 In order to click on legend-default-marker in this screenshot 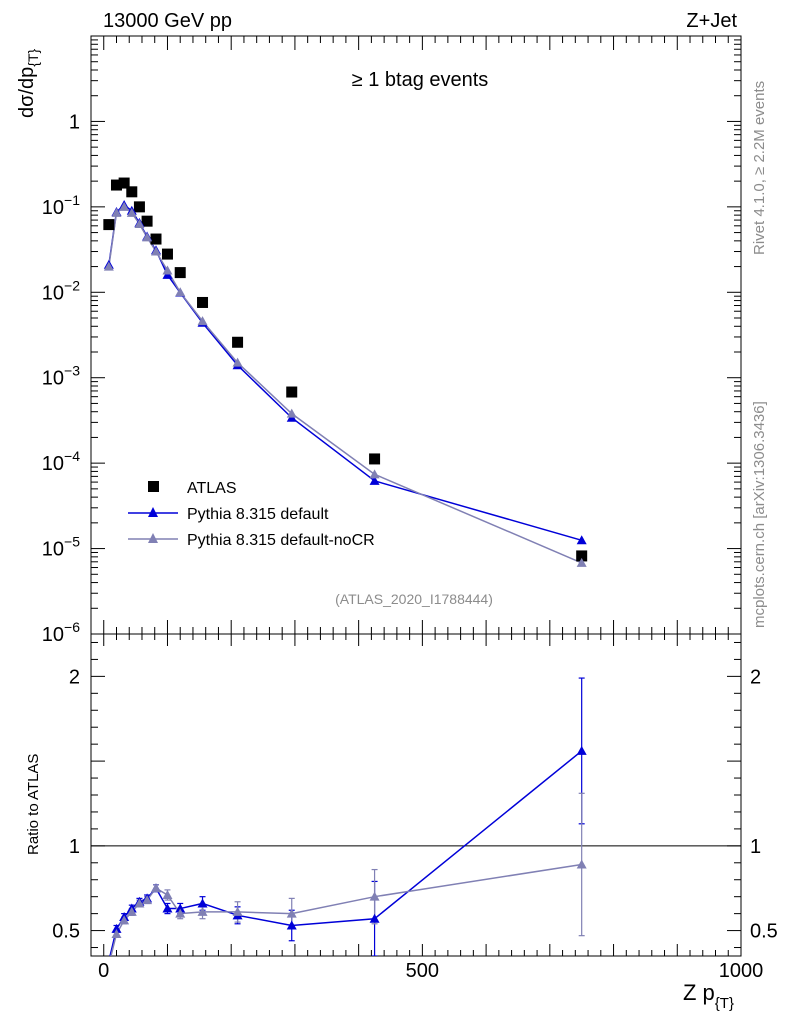, I will do `click(153, 512)`.